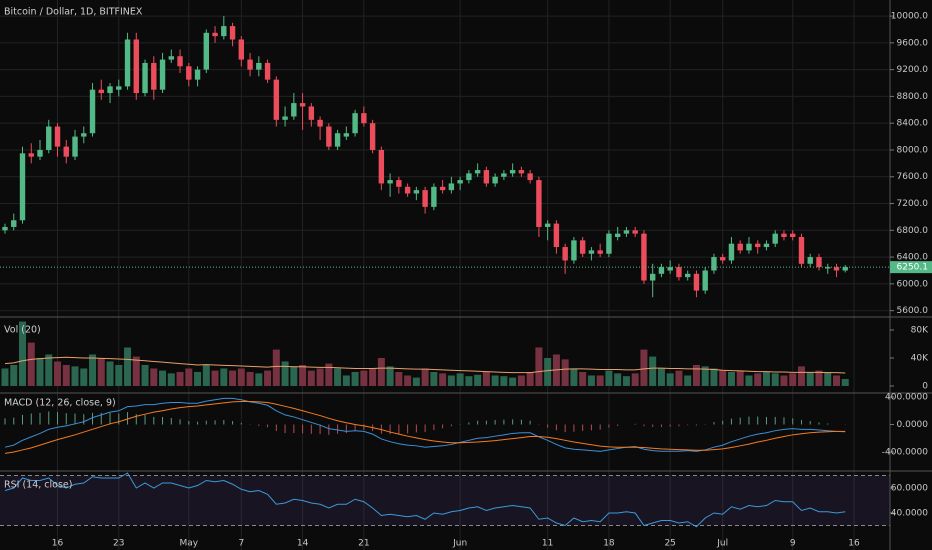  What do you see at coordinates (913, 177) in the screenshot?
I see `y-tick-label: 7600.0` at bounding box center [913, 177].